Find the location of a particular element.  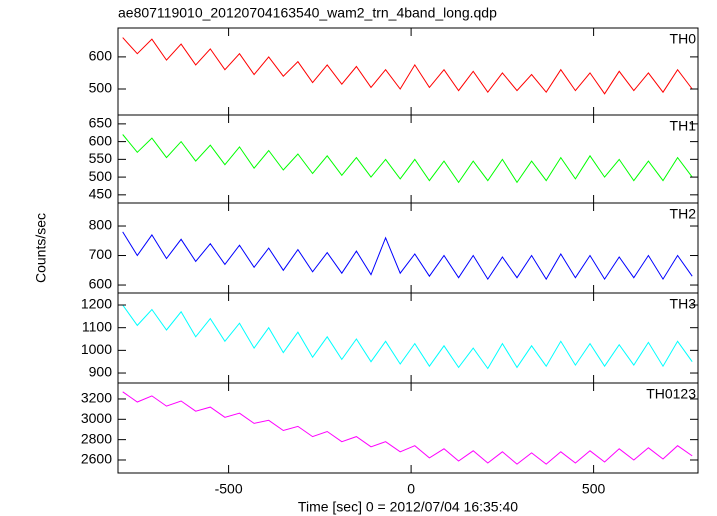

legend-label: TH2 is located at coordinates (683, 214).